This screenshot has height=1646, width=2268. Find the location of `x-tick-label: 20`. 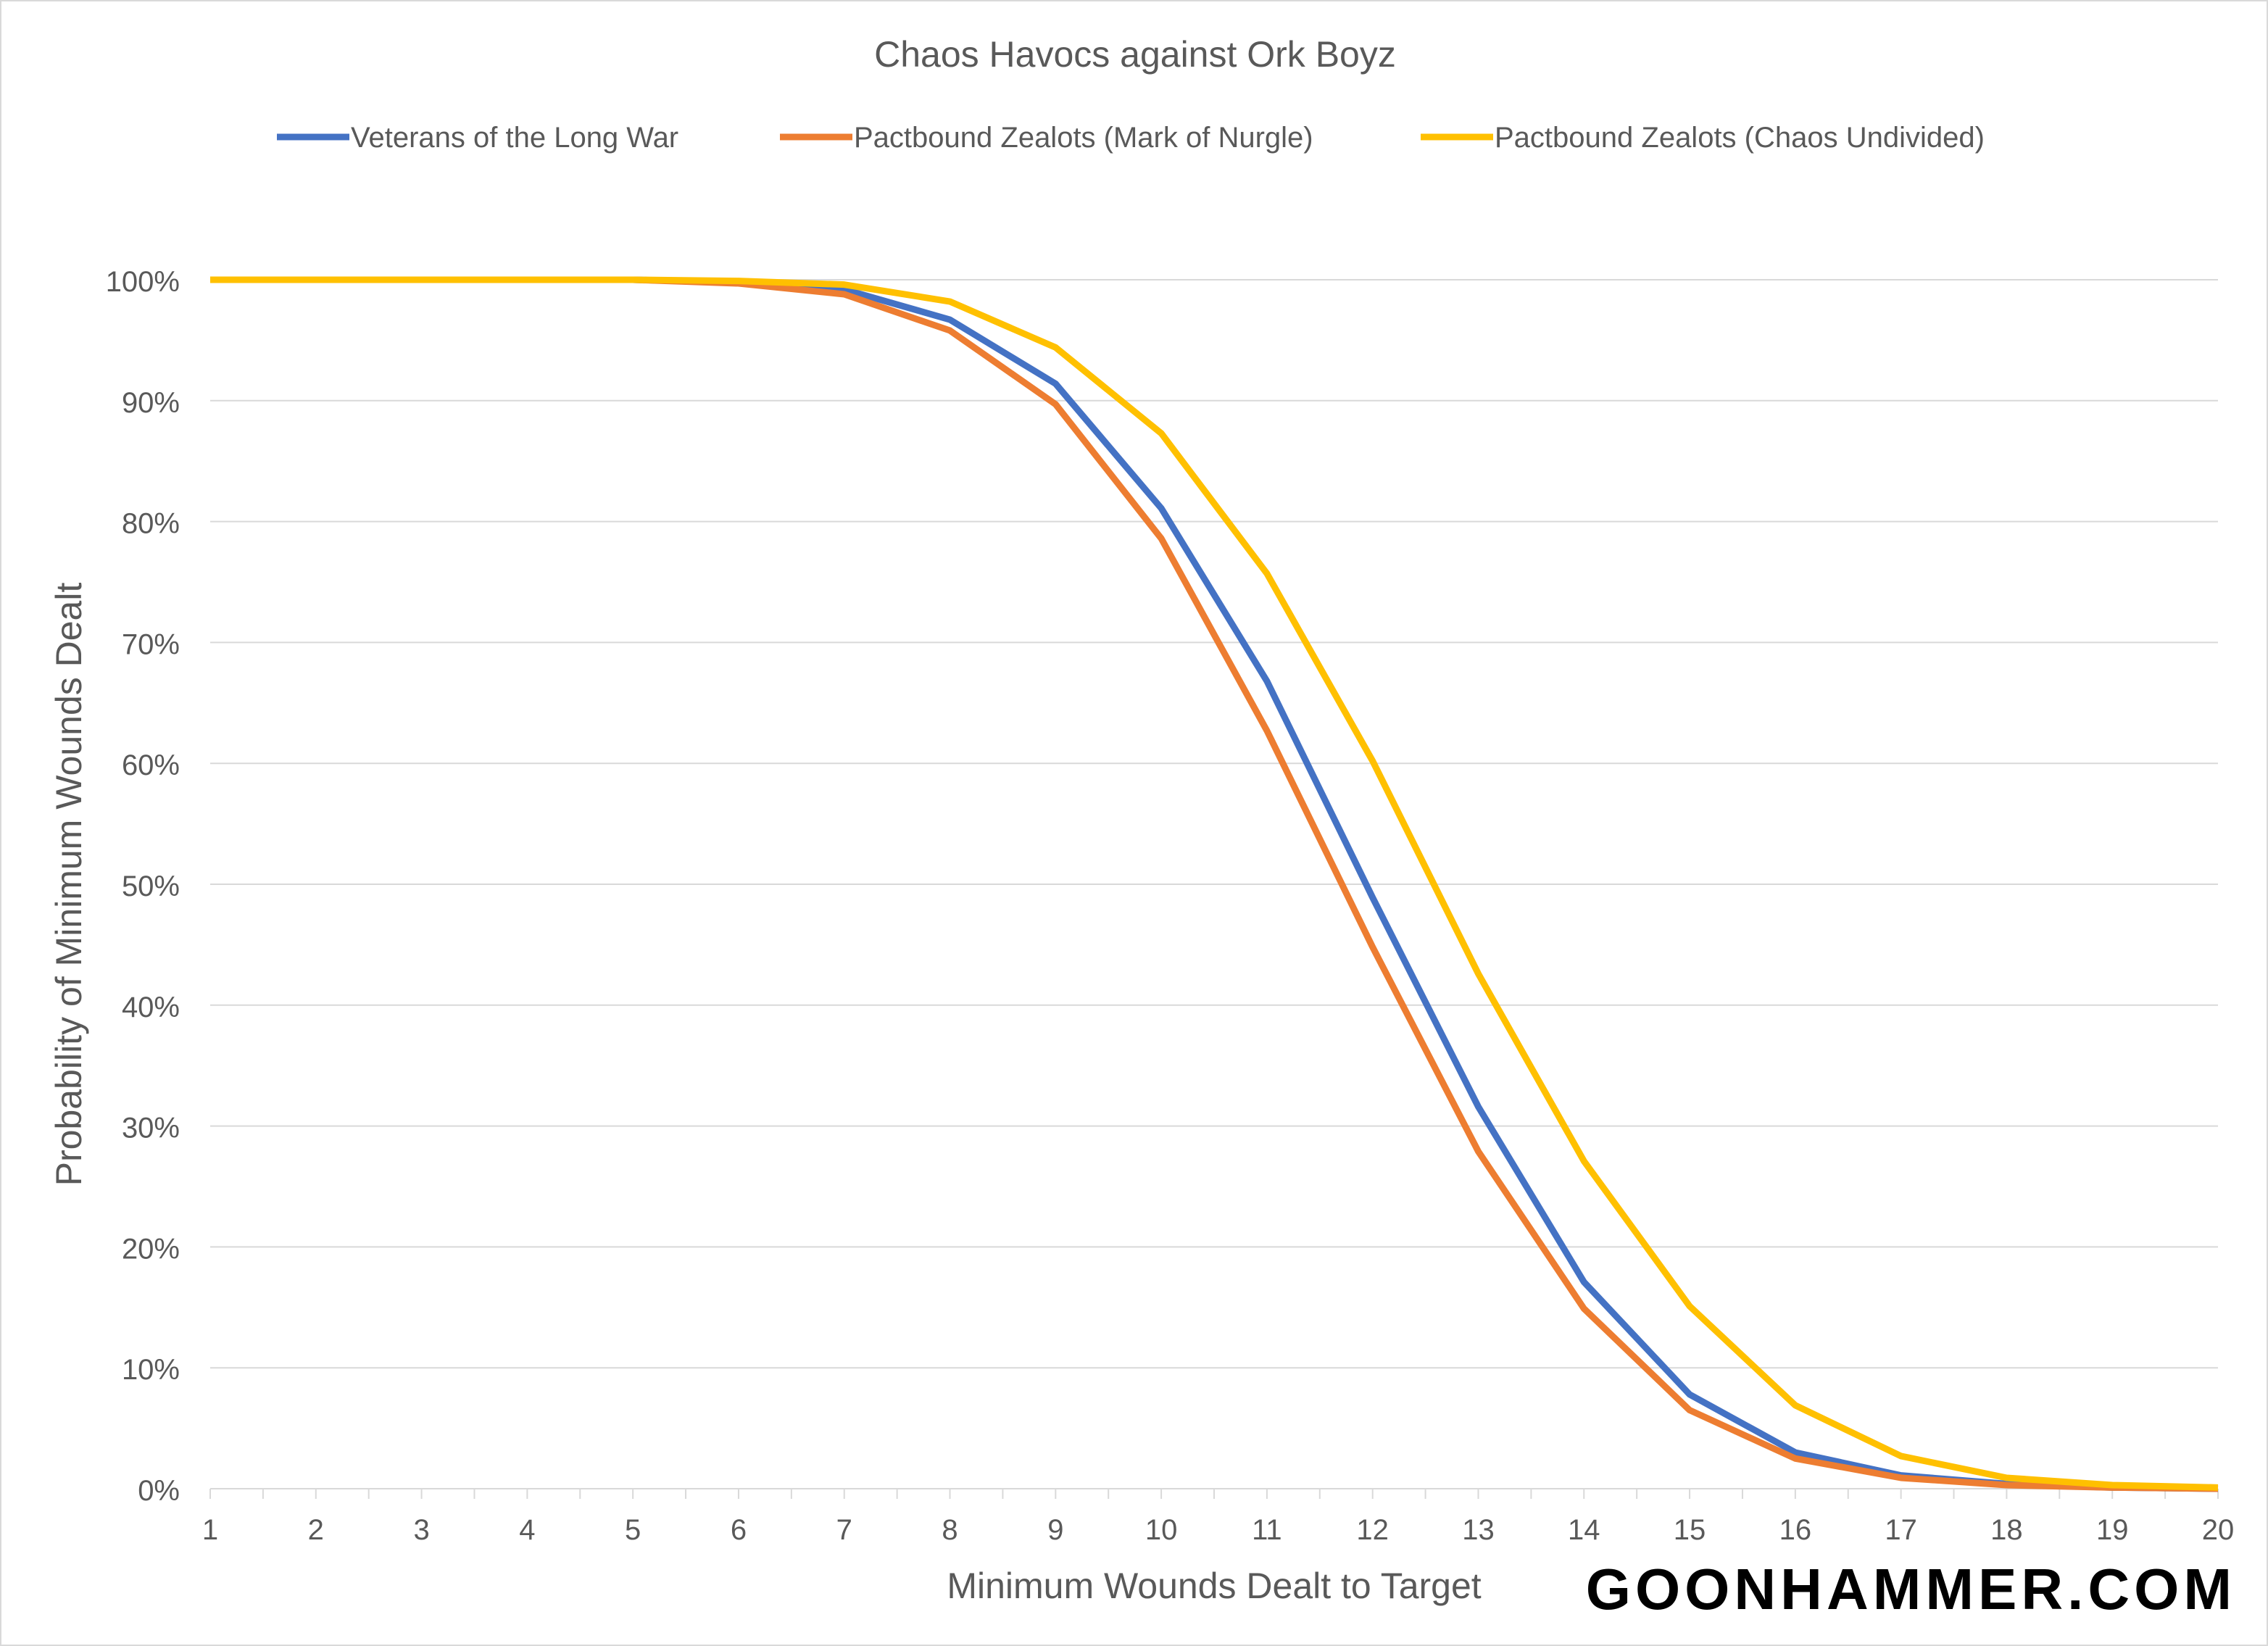

x-tick-label: 20 is located at coordinates (2218, 1530).